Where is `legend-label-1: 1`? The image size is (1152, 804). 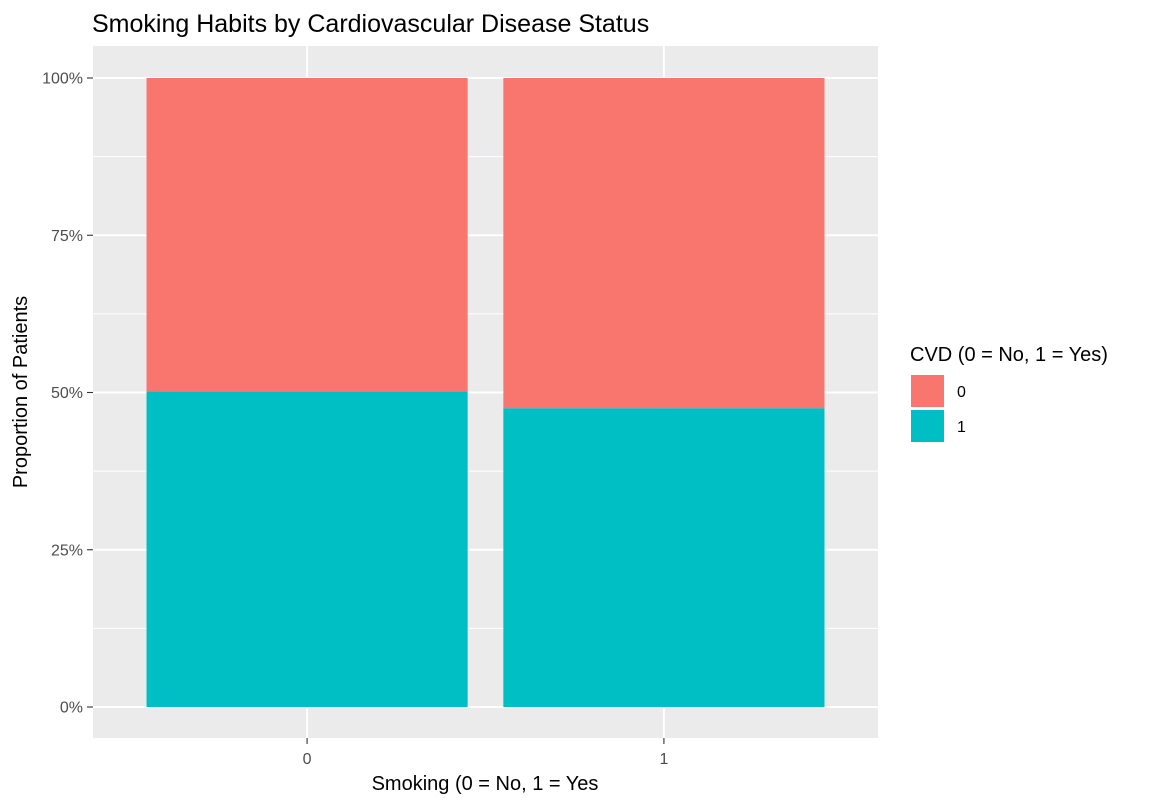
legend-label-1: 1 is located at coordinates (961, 427).